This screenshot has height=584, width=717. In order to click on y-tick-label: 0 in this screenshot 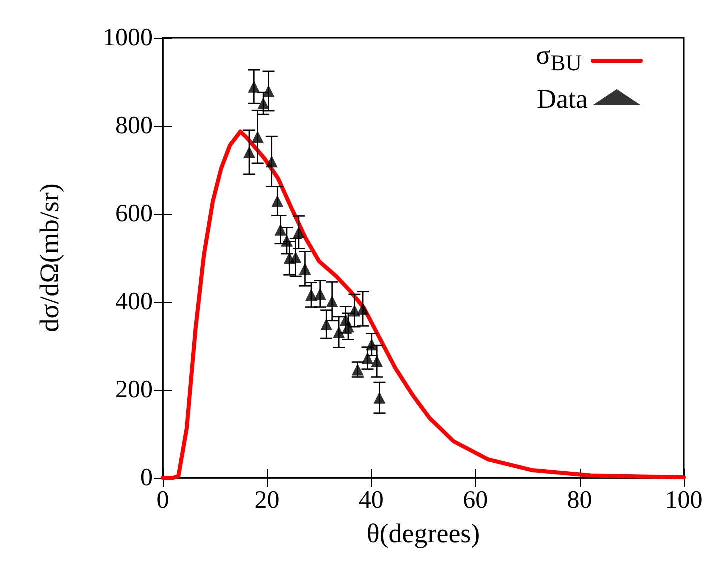, I will do `click(146, 478)`.